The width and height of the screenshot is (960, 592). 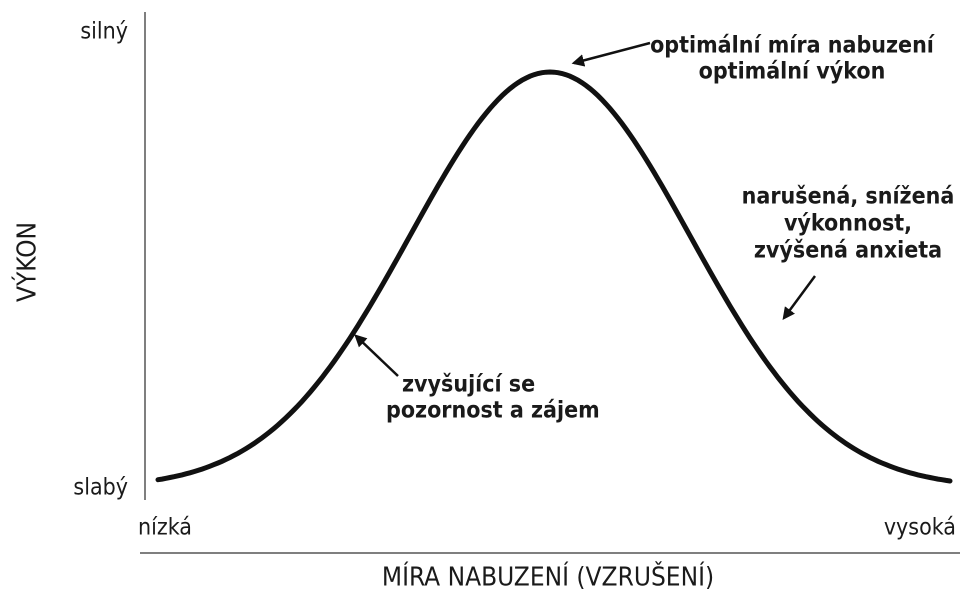 I want to click on y-high-label: silný, so click(x=104, y=32).